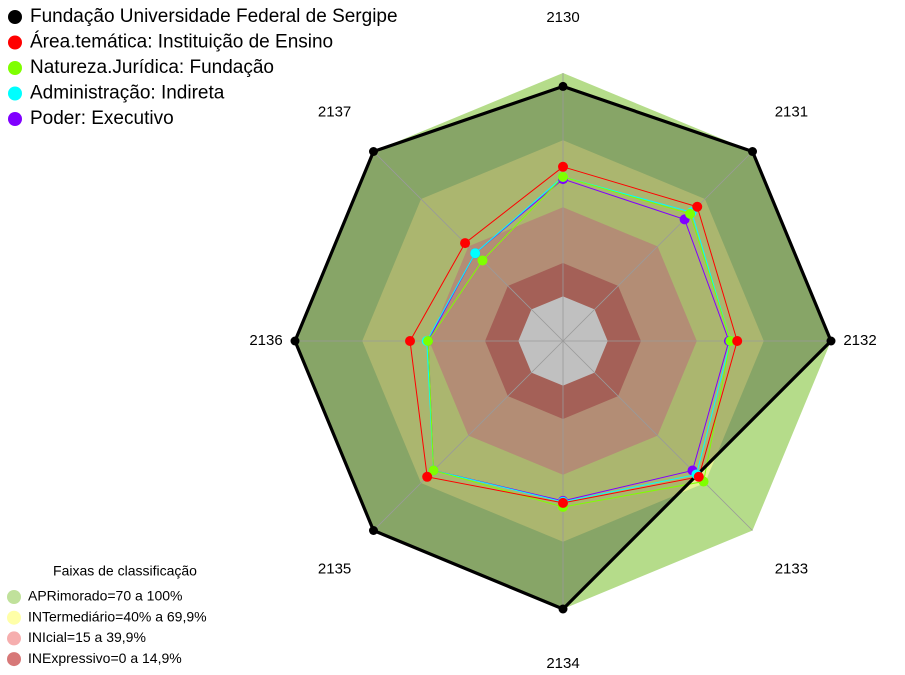  Describe the element at coordinates (265, 340) in the screenshot. I see `axis-label: 2136` at that location.